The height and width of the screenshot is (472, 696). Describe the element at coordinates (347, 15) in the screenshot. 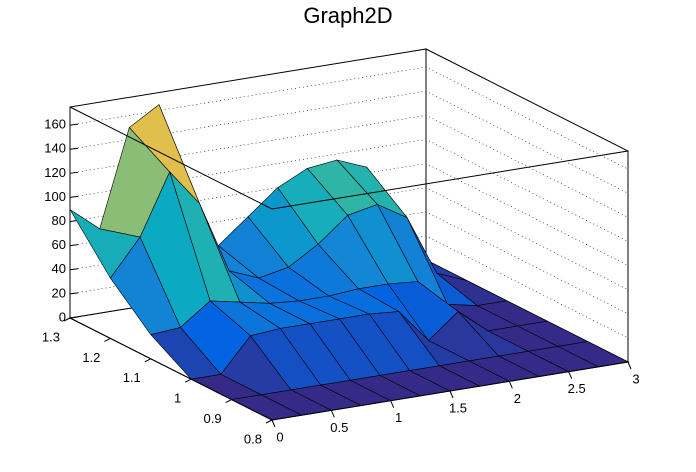

I see `chart-title: Graph2D` at that location.